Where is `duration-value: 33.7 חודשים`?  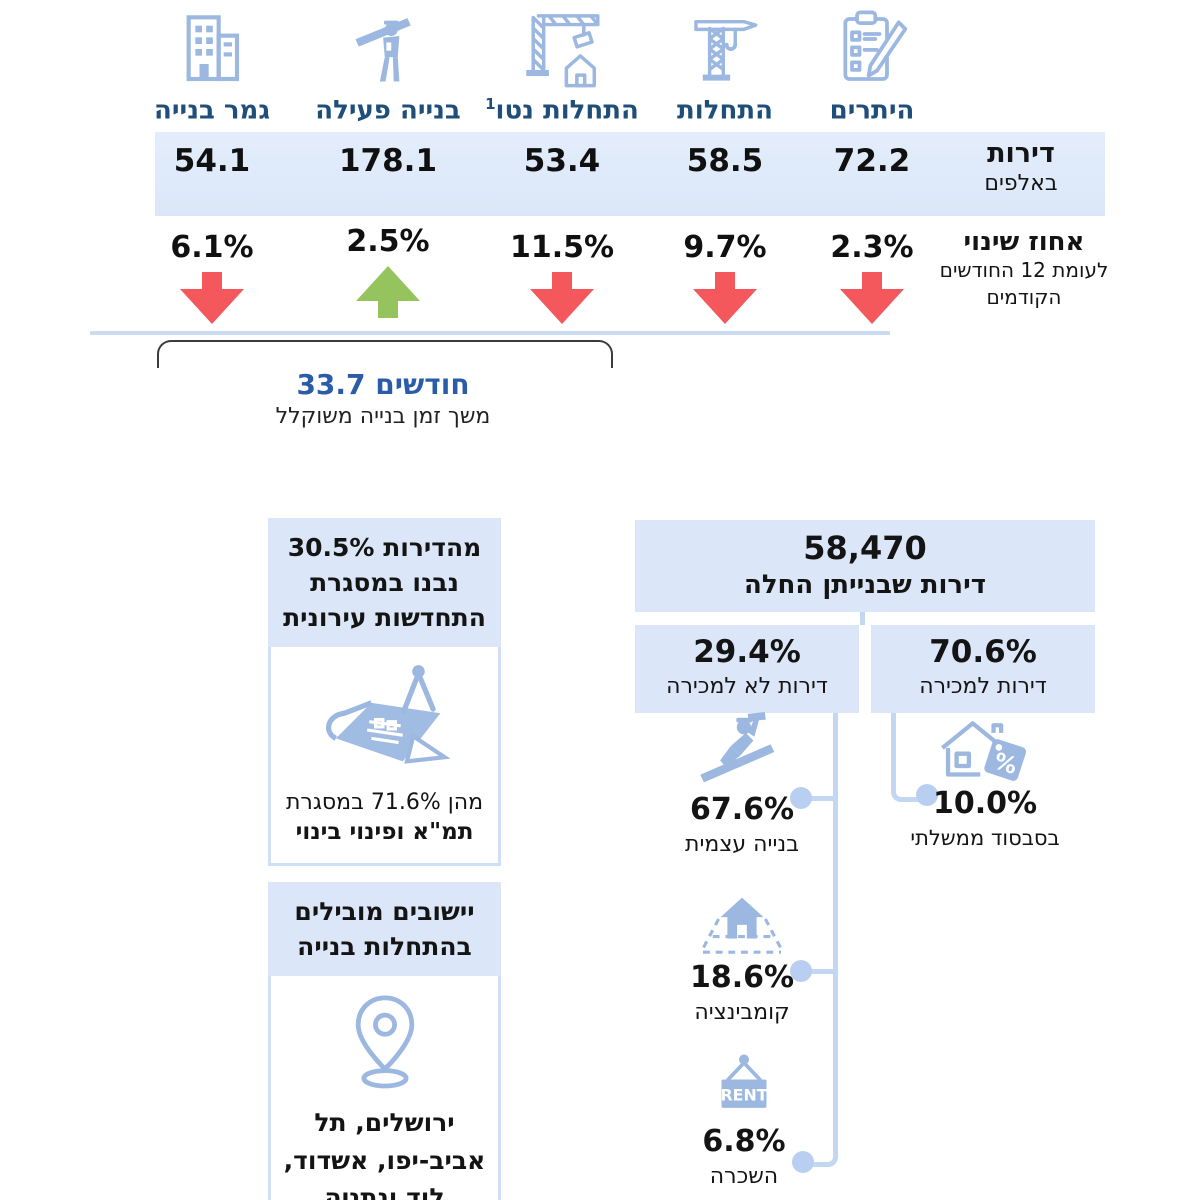 duration-value: 33.7 חודשים is located at coordinates (383, 384).